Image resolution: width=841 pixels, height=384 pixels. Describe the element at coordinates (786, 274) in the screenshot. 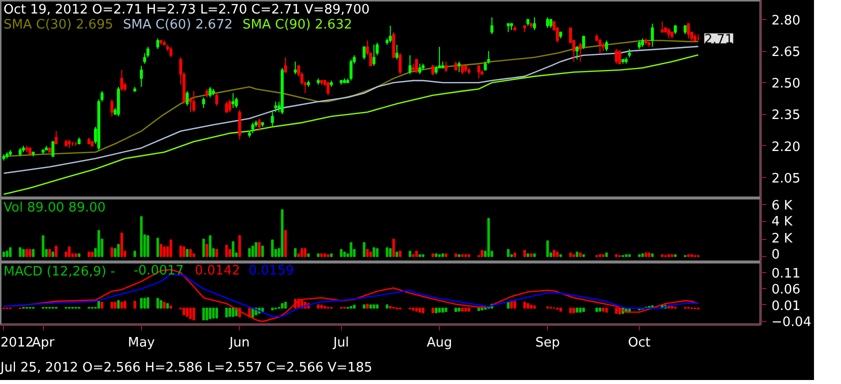

I see `y-tick-label: 0.11` at that location.